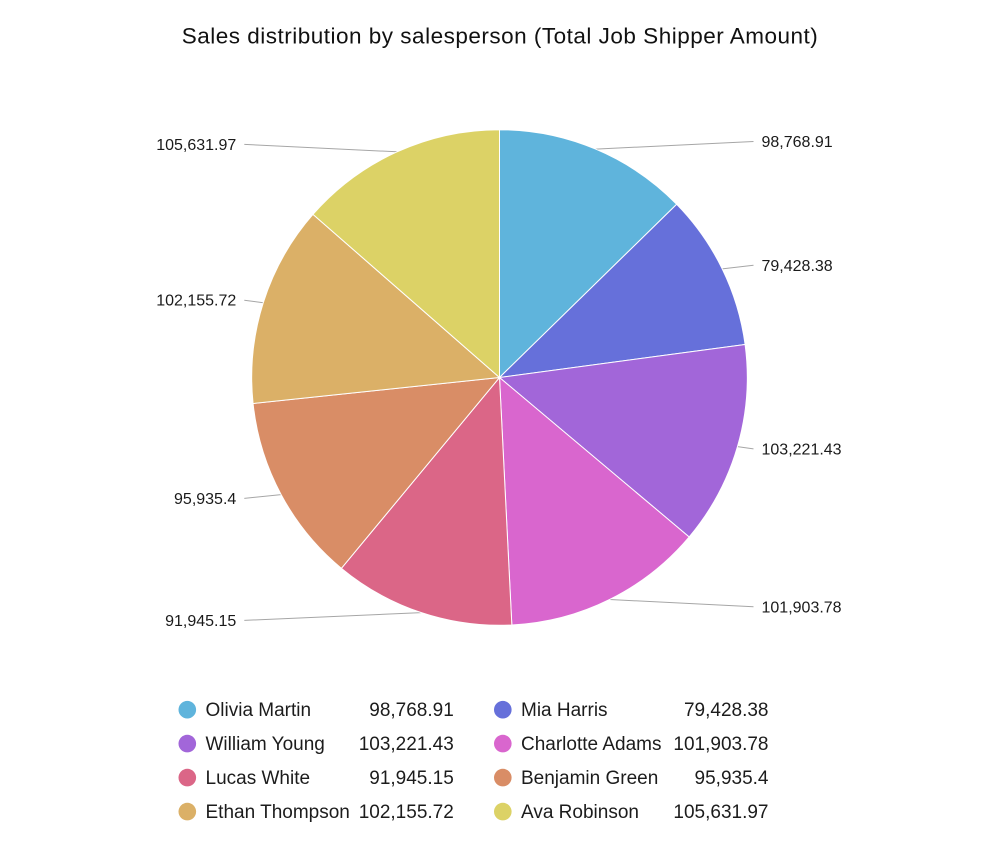 The height and width of the screenshot is (850, 1000). What do you see at coordinates (278, 812) in the screenshot?
I see `svg-text: Ethan Thompson` at bounding box center [278, 812].